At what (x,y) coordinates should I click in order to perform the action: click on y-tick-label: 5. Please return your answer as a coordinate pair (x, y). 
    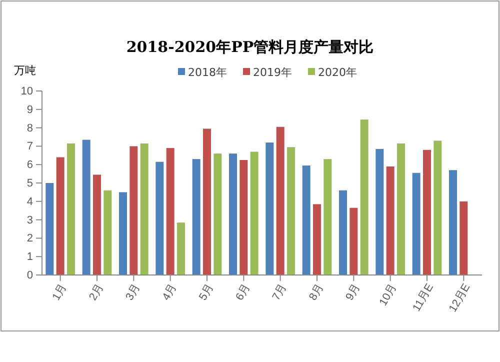
    Looking at the image, I should click on (29, 184).